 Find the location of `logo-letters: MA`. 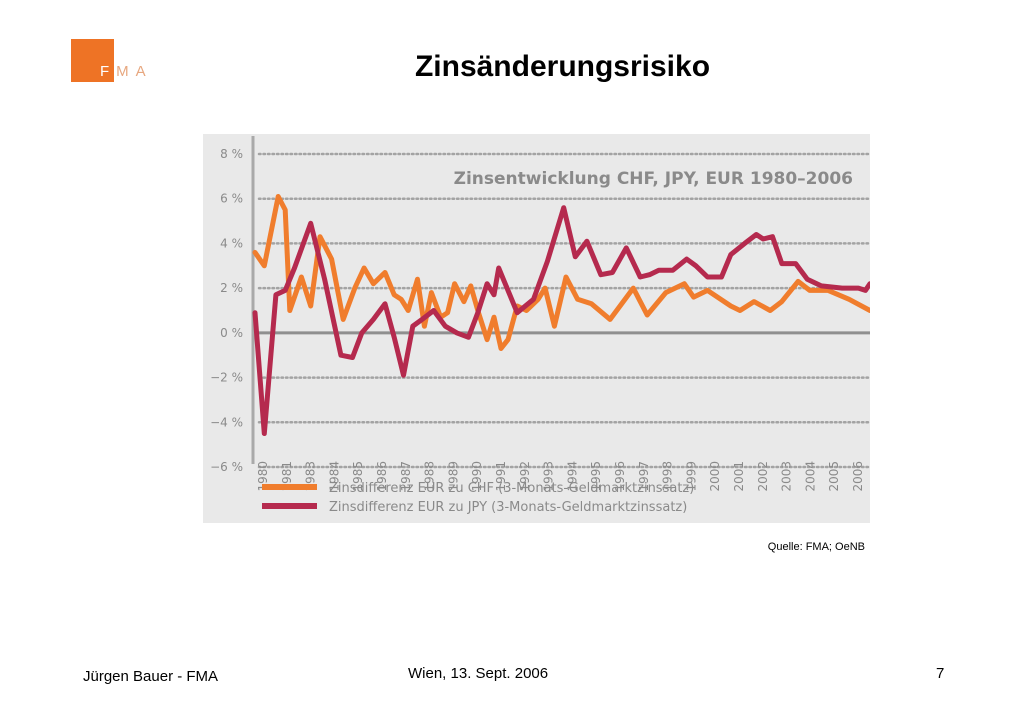

logo-letters: MA is located at coordinates (134, 71).